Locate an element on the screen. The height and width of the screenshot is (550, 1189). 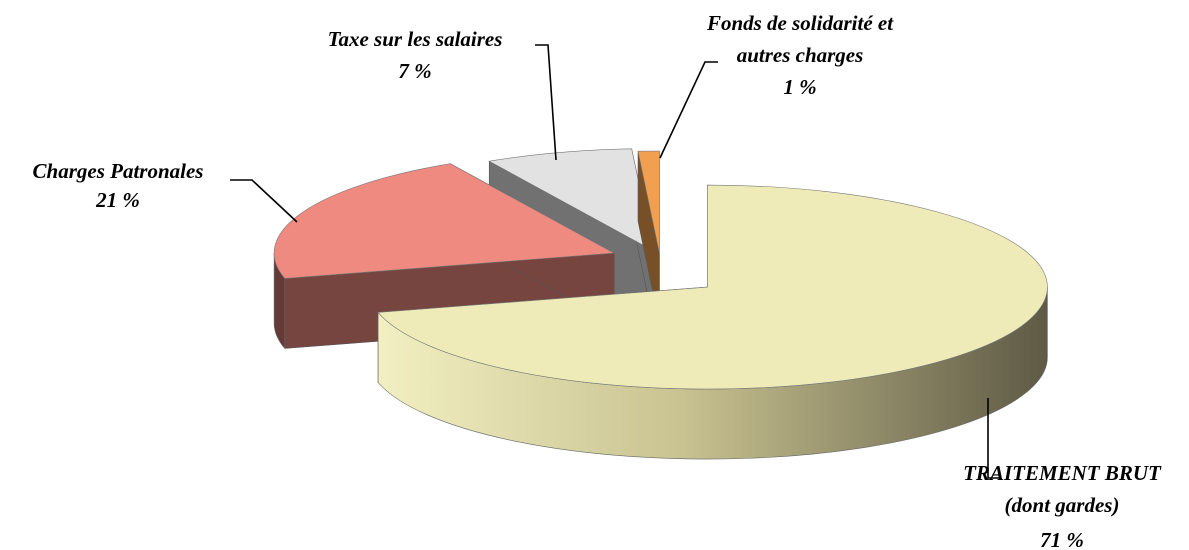
value-label: 71 % is located at coordinates (1062, 539).